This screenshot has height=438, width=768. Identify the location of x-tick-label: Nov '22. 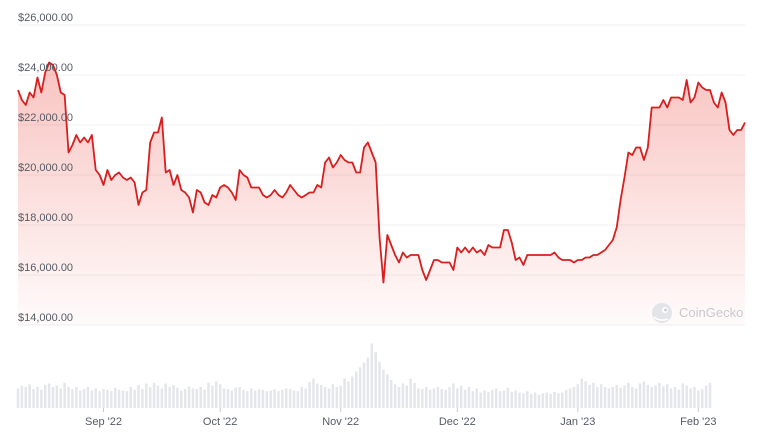
(340, 422).